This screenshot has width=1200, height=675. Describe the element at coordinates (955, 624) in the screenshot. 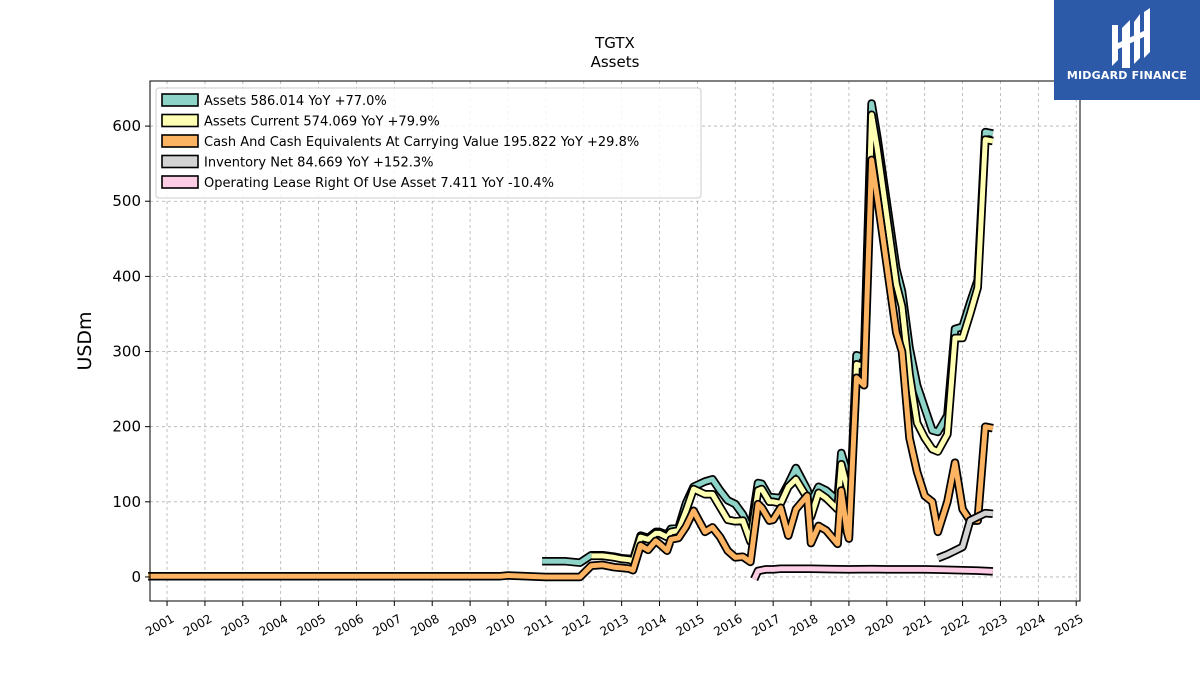

I see `x-tick-label: 2022` at that location.